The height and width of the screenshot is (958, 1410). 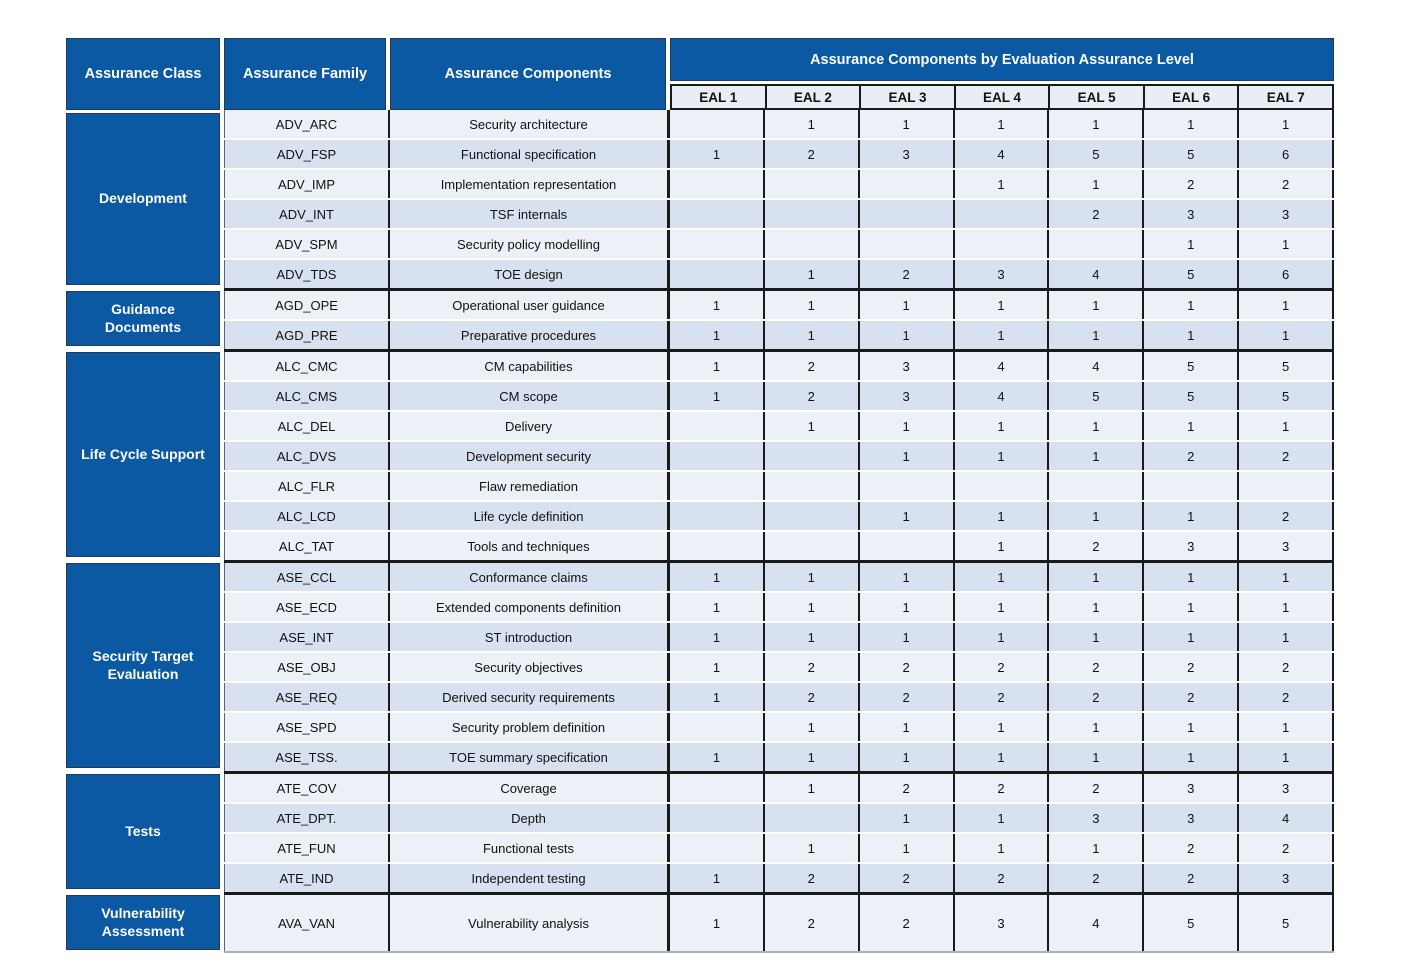 What do you see at coordinates (1097, 456) in the screenshot?
I see `eal-value-cell-eal5: 1` at bounding box center [1097, 456].